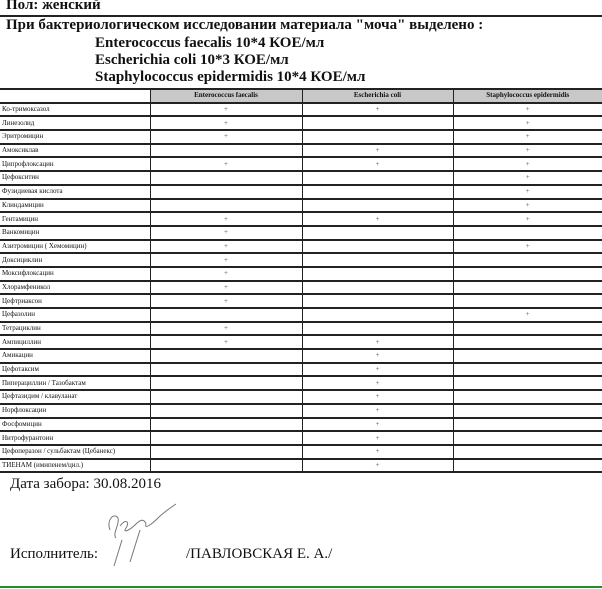  I want to click on antibiotic-name: Линезолид, so click(75, 123).